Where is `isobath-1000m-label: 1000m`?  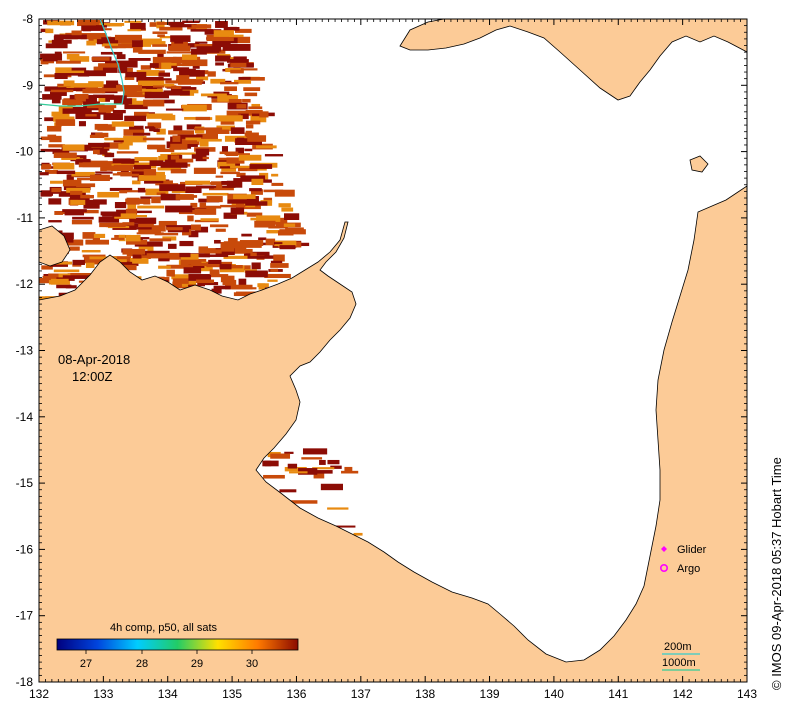 isobath-1000m-label: 1000m is located at coordinates (679, 663).